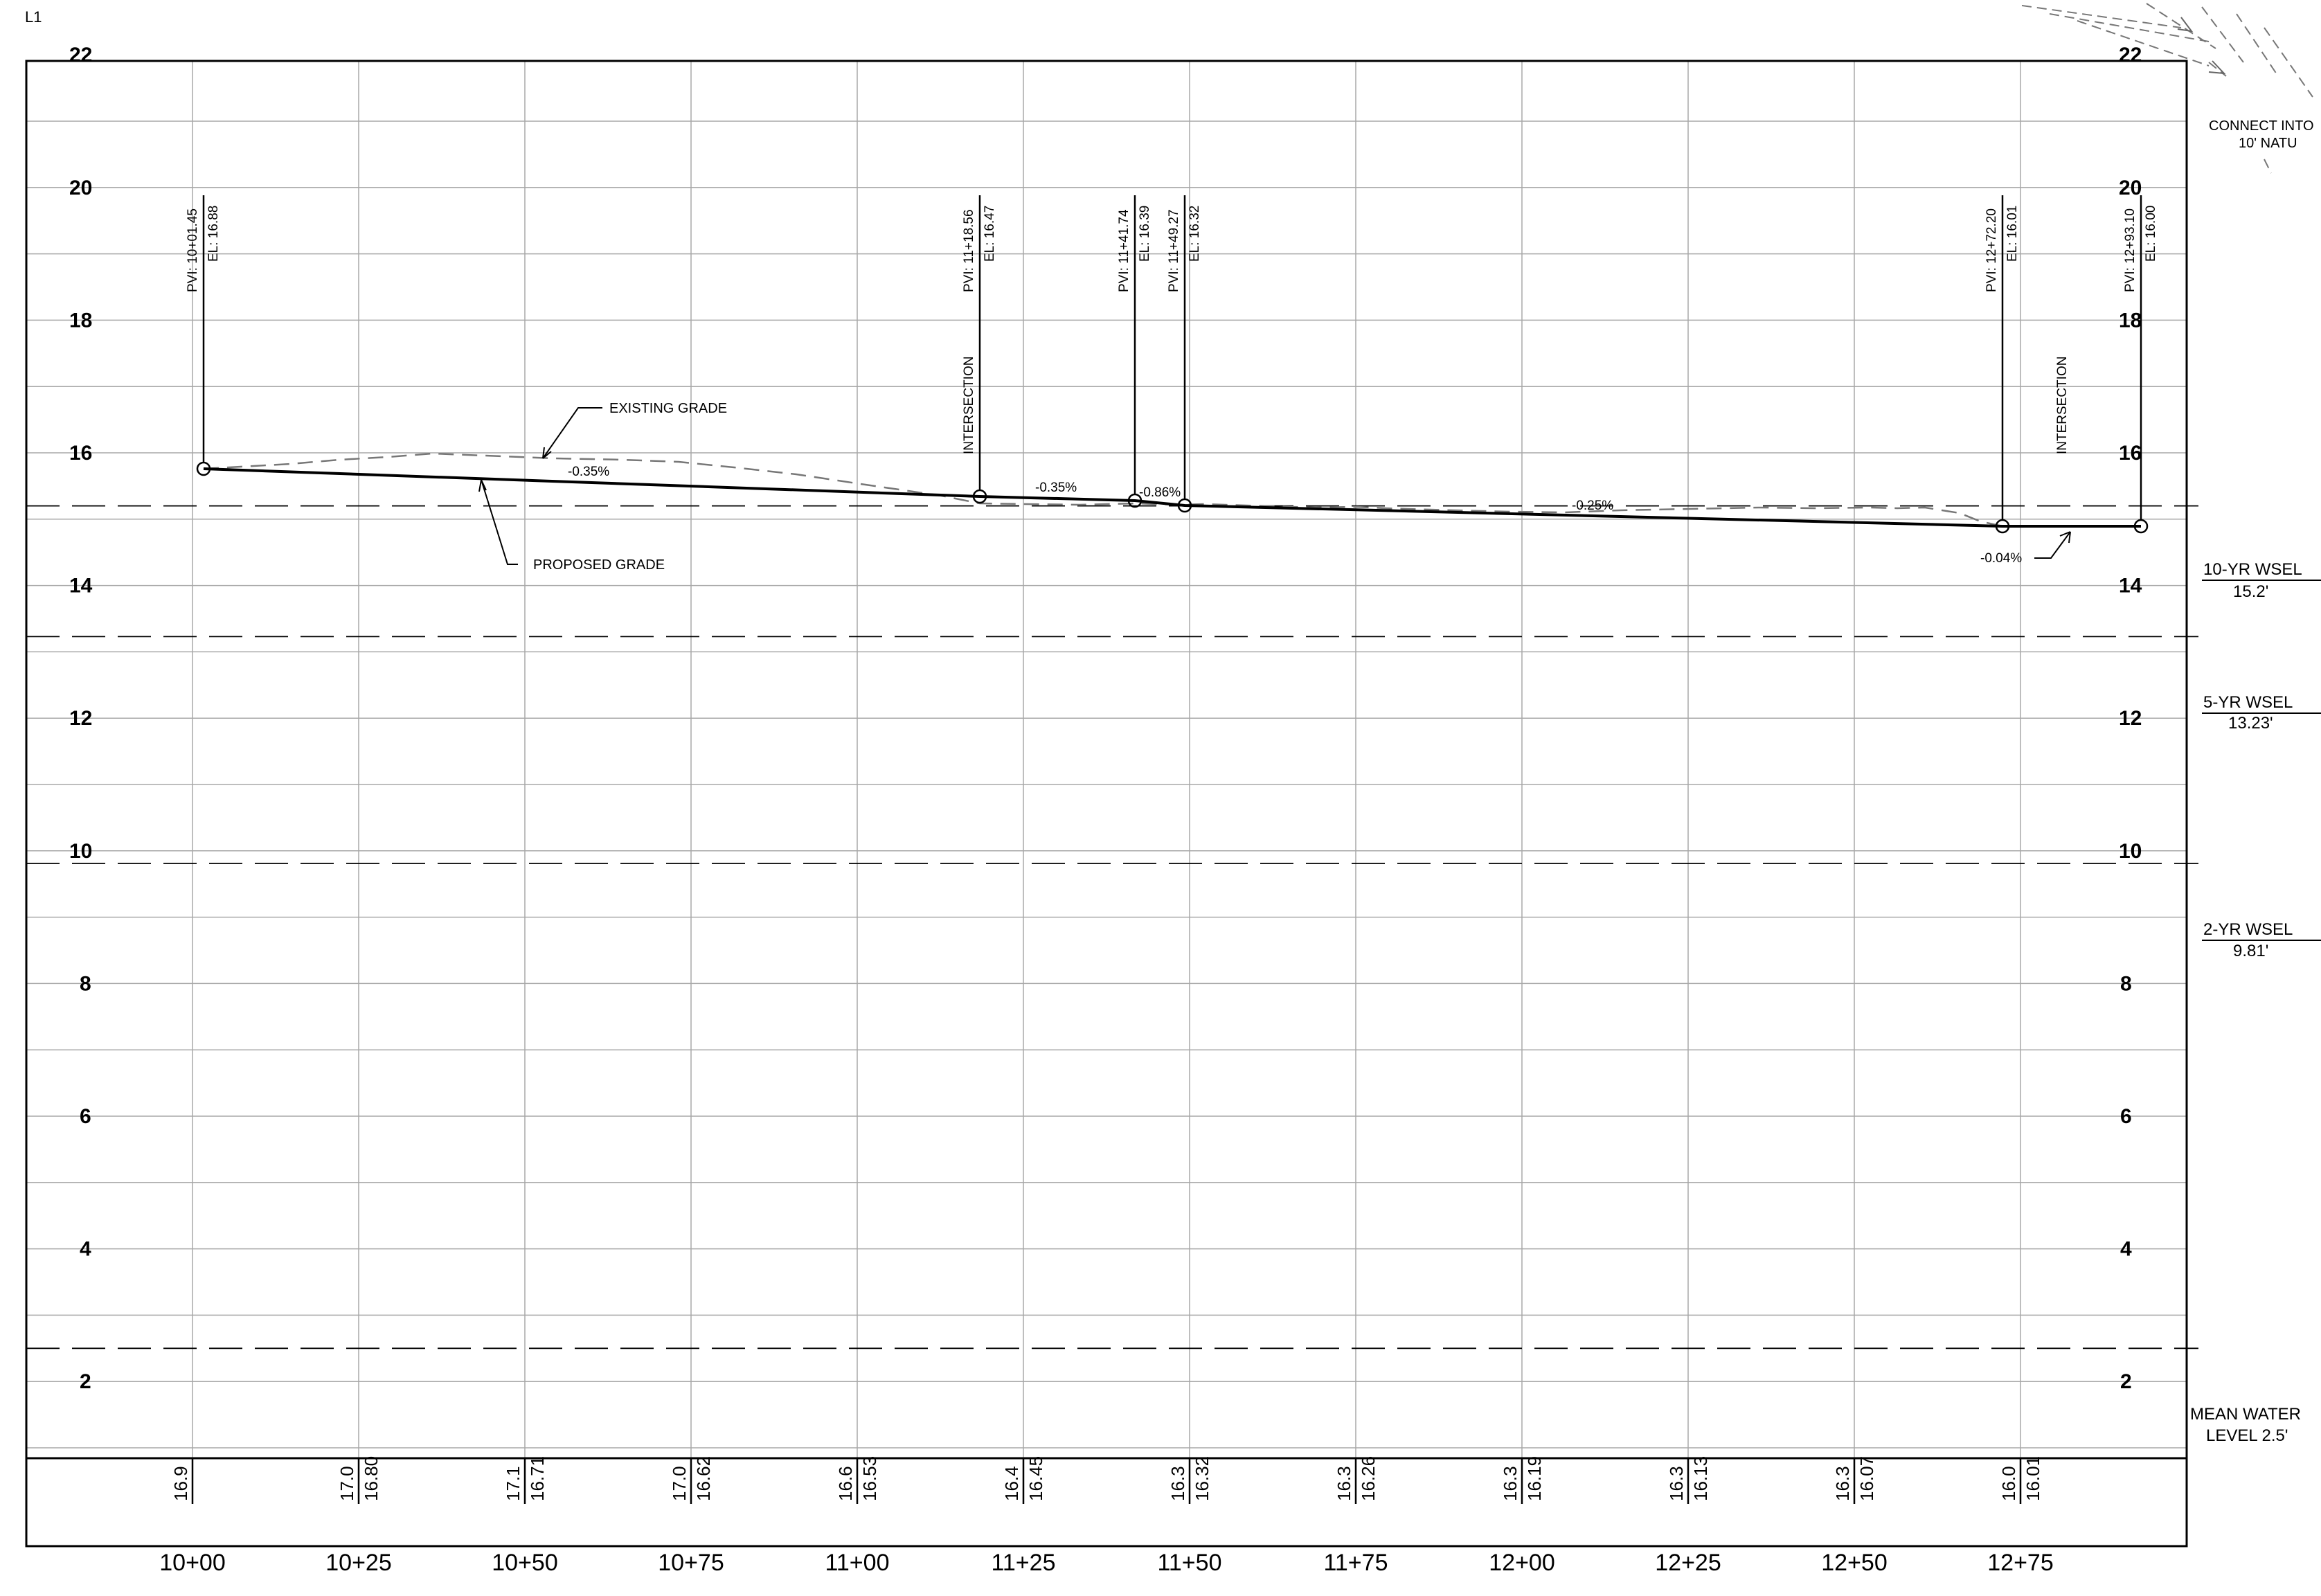  I want to click on elevation-label-left: 12, so click(80, 718).